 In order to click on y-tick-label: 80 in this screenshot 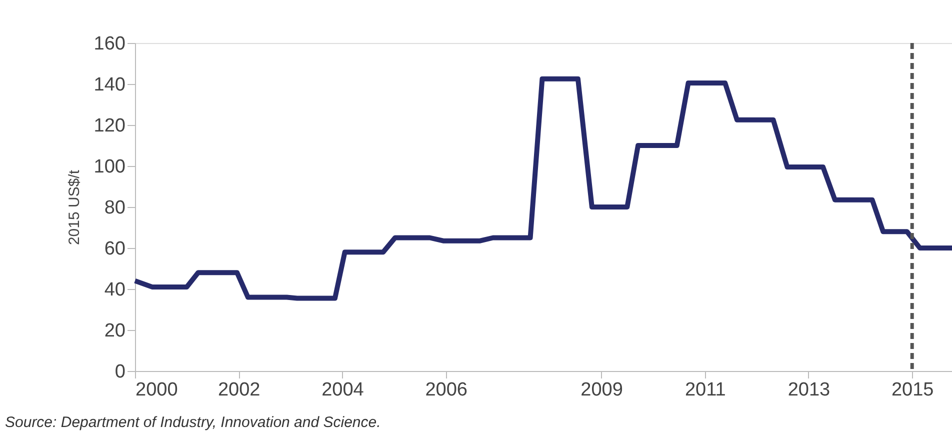, I will do `click(115, 208)`.